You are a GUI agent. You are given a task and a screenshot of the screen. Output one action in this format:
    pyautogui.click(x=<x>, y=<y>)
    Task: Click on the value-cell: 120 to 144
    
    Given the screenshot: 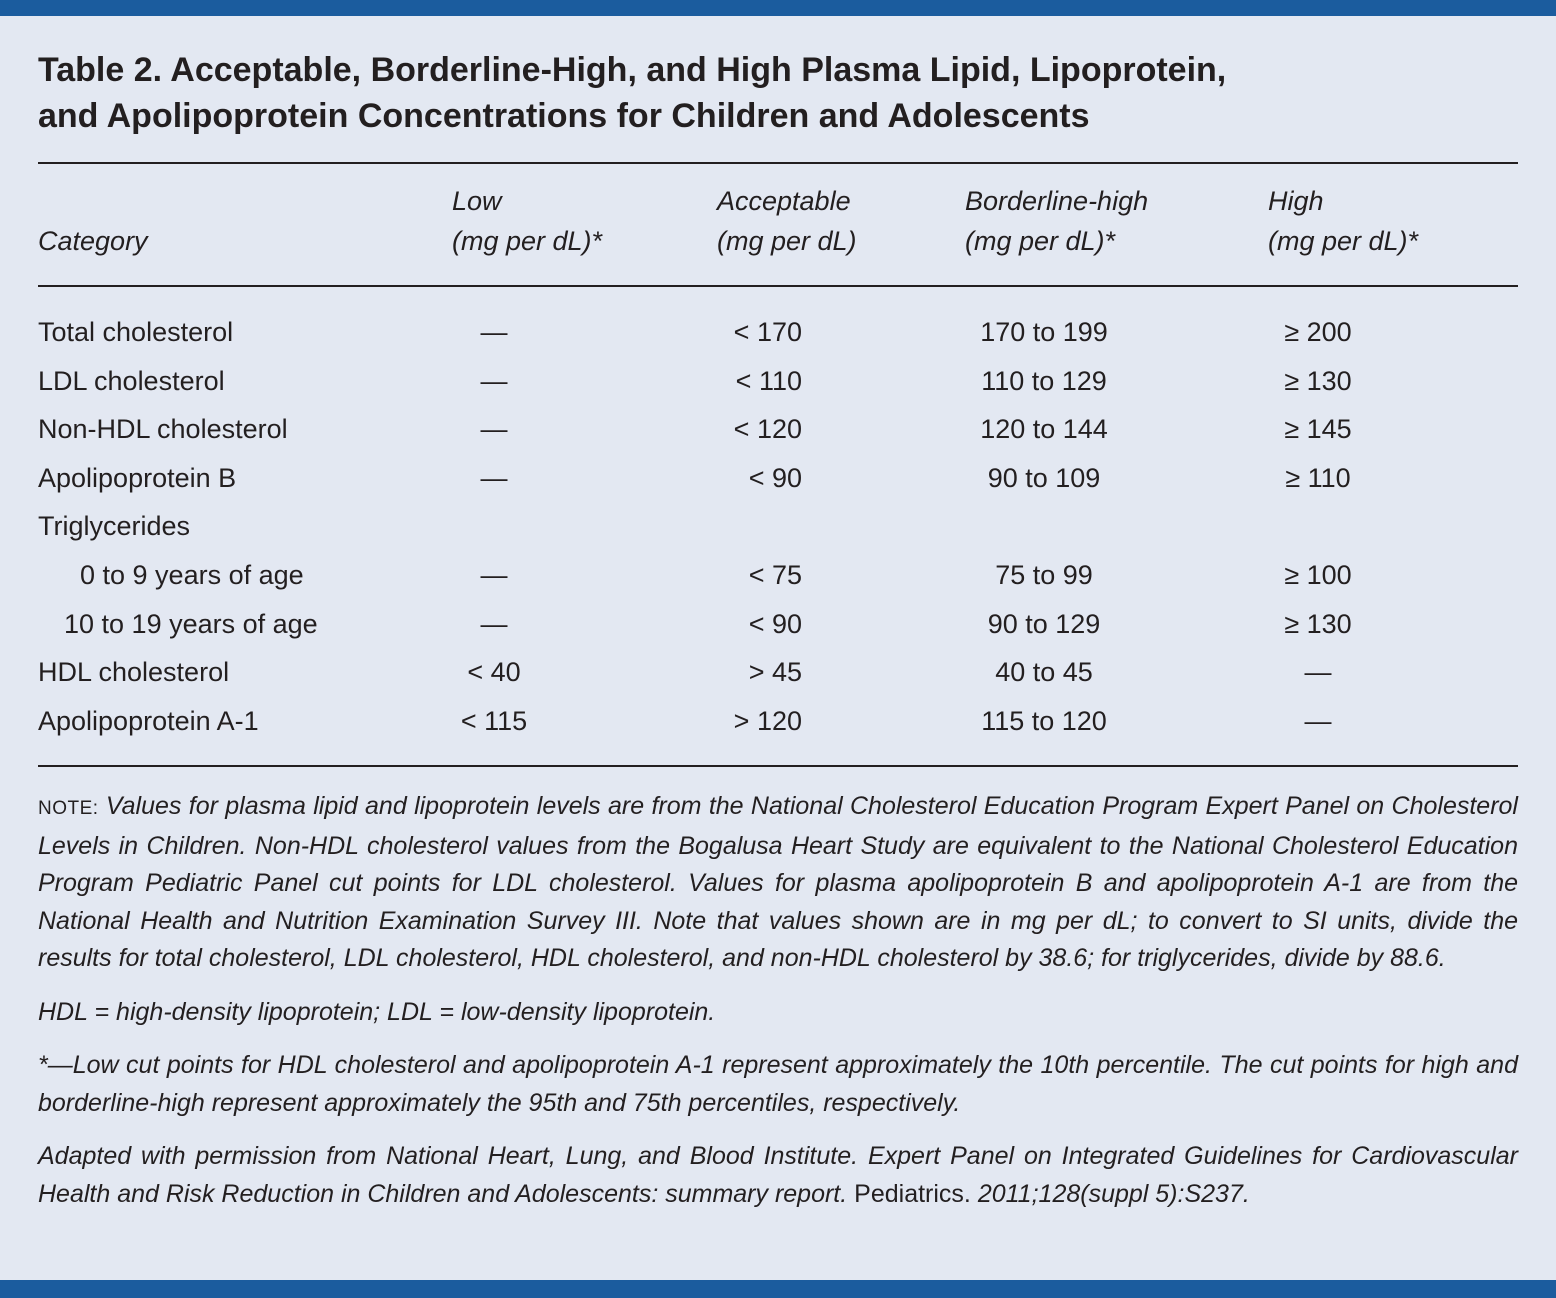 What is the action you would take?
    pyautogui.click(x=1044, y=429)
    